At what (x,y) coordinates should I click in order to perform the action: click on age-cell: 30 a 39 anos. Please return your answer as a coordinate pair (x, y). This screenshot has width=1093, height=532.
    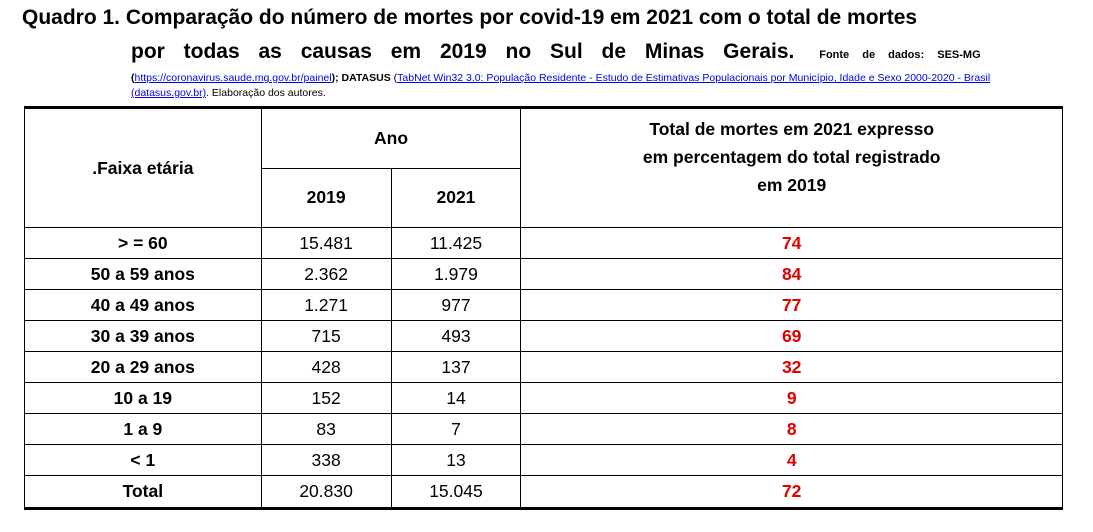
    Looking at the image, I should click on (143, 336).